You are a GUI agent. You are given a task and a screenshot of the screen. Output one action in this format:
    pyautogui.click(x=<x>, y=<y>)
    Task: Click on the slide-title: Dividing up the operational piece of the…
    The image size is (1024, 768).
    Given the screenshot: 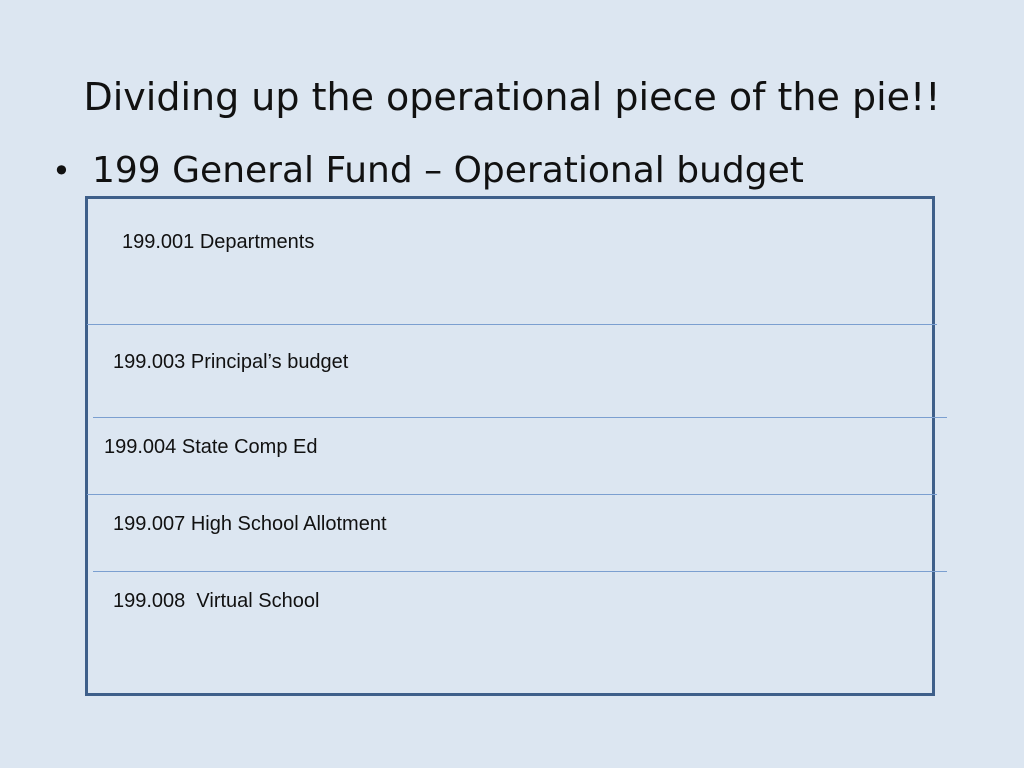 What is the action you would take?
    pyautogui.click(x=512, y=97)
    